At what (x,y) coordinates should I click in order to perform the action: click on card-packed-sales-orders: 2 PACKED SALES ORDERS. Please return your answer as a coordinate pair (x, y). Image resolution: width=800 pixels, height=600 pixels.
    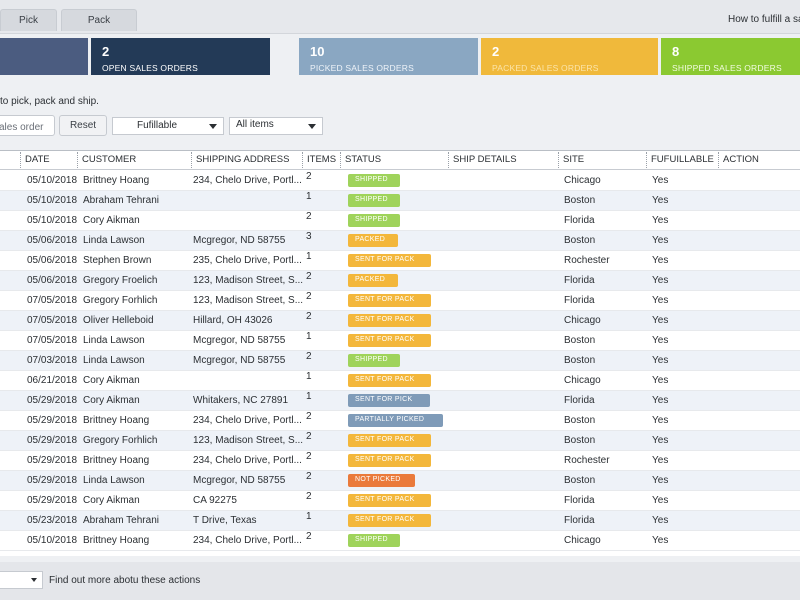
    Looking at the image, I should click on (569, 56).